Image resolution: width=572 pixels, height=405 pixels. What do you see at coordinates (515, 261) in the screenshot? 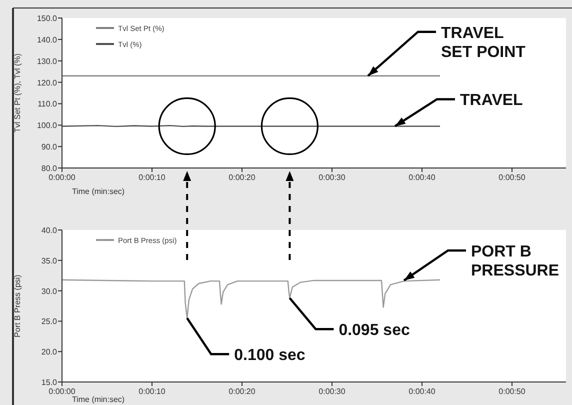
I see `annotation: PORT B PRESSURE` at bounding box center [515, 261].